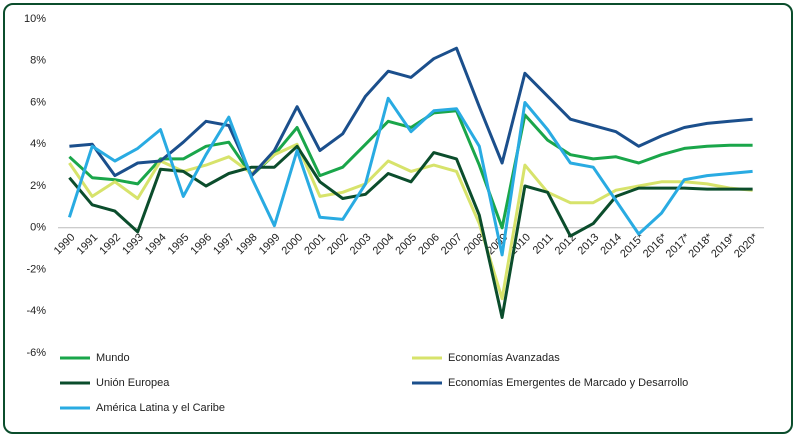  Describe the element at coordinates (293, 244) in the screenshot. I see `x-tick-label: 2000` at that location.